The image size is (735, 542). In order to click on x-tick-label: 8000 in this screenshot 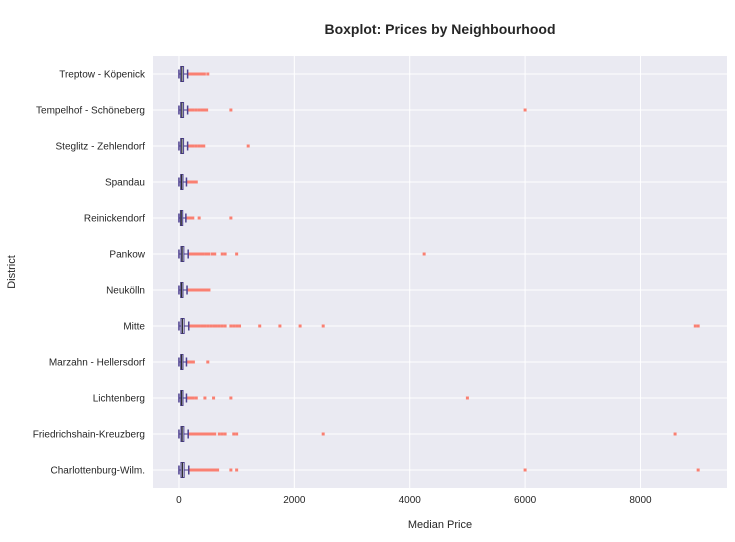, I will do `click(640, 500)`.